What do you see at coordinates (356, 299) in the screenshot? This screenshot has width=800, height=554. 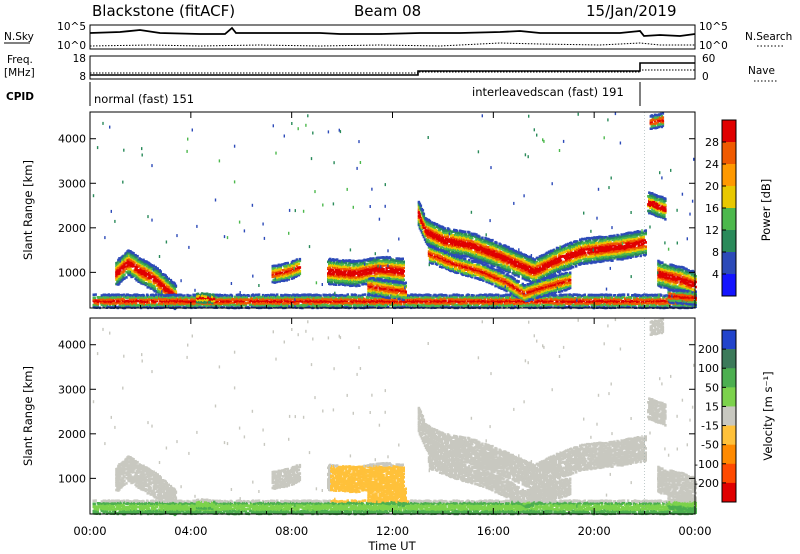 I see `power-cell-1947` at bounding box center [356, 299].